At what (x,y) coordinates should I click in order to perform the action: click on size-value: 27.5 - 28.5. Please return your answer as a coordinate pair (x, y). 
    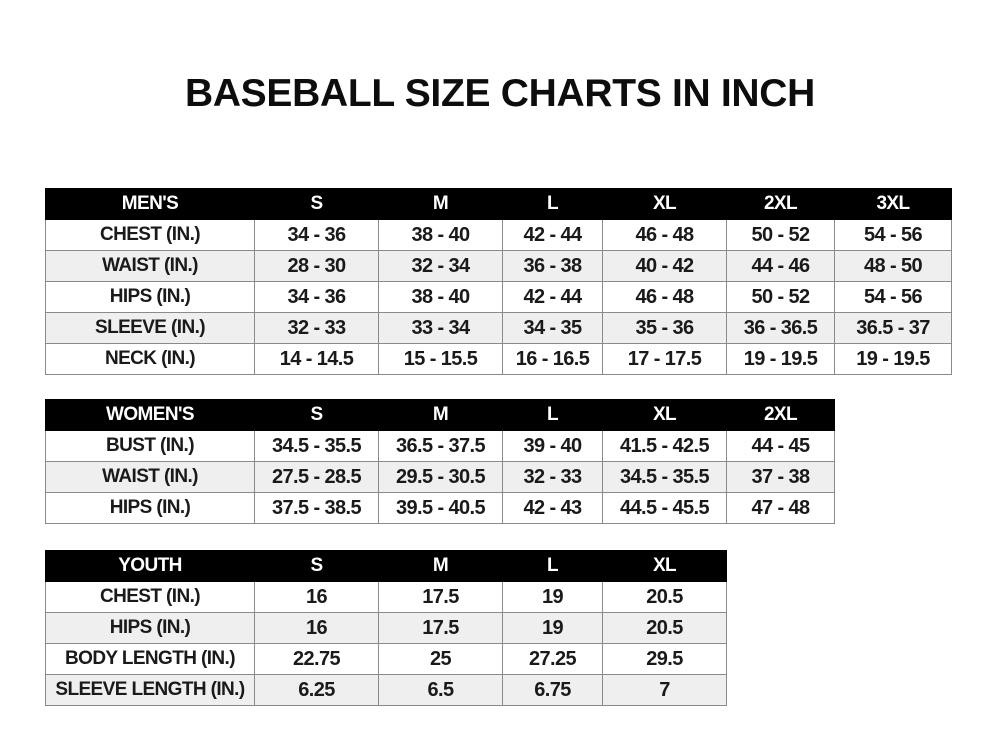
    Looking at the image, I should click on (316, 477).